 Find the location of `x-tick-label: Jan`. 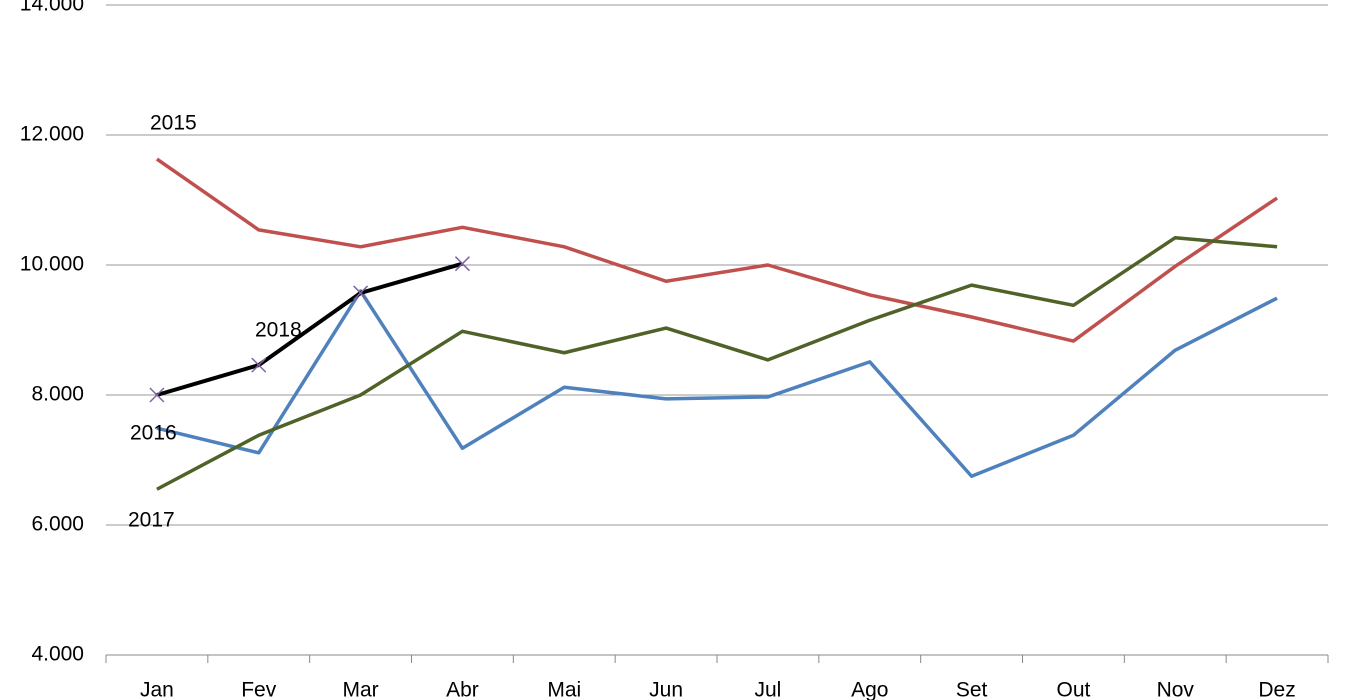

x-tick-label: Jan is located at coordinates (157, 689).